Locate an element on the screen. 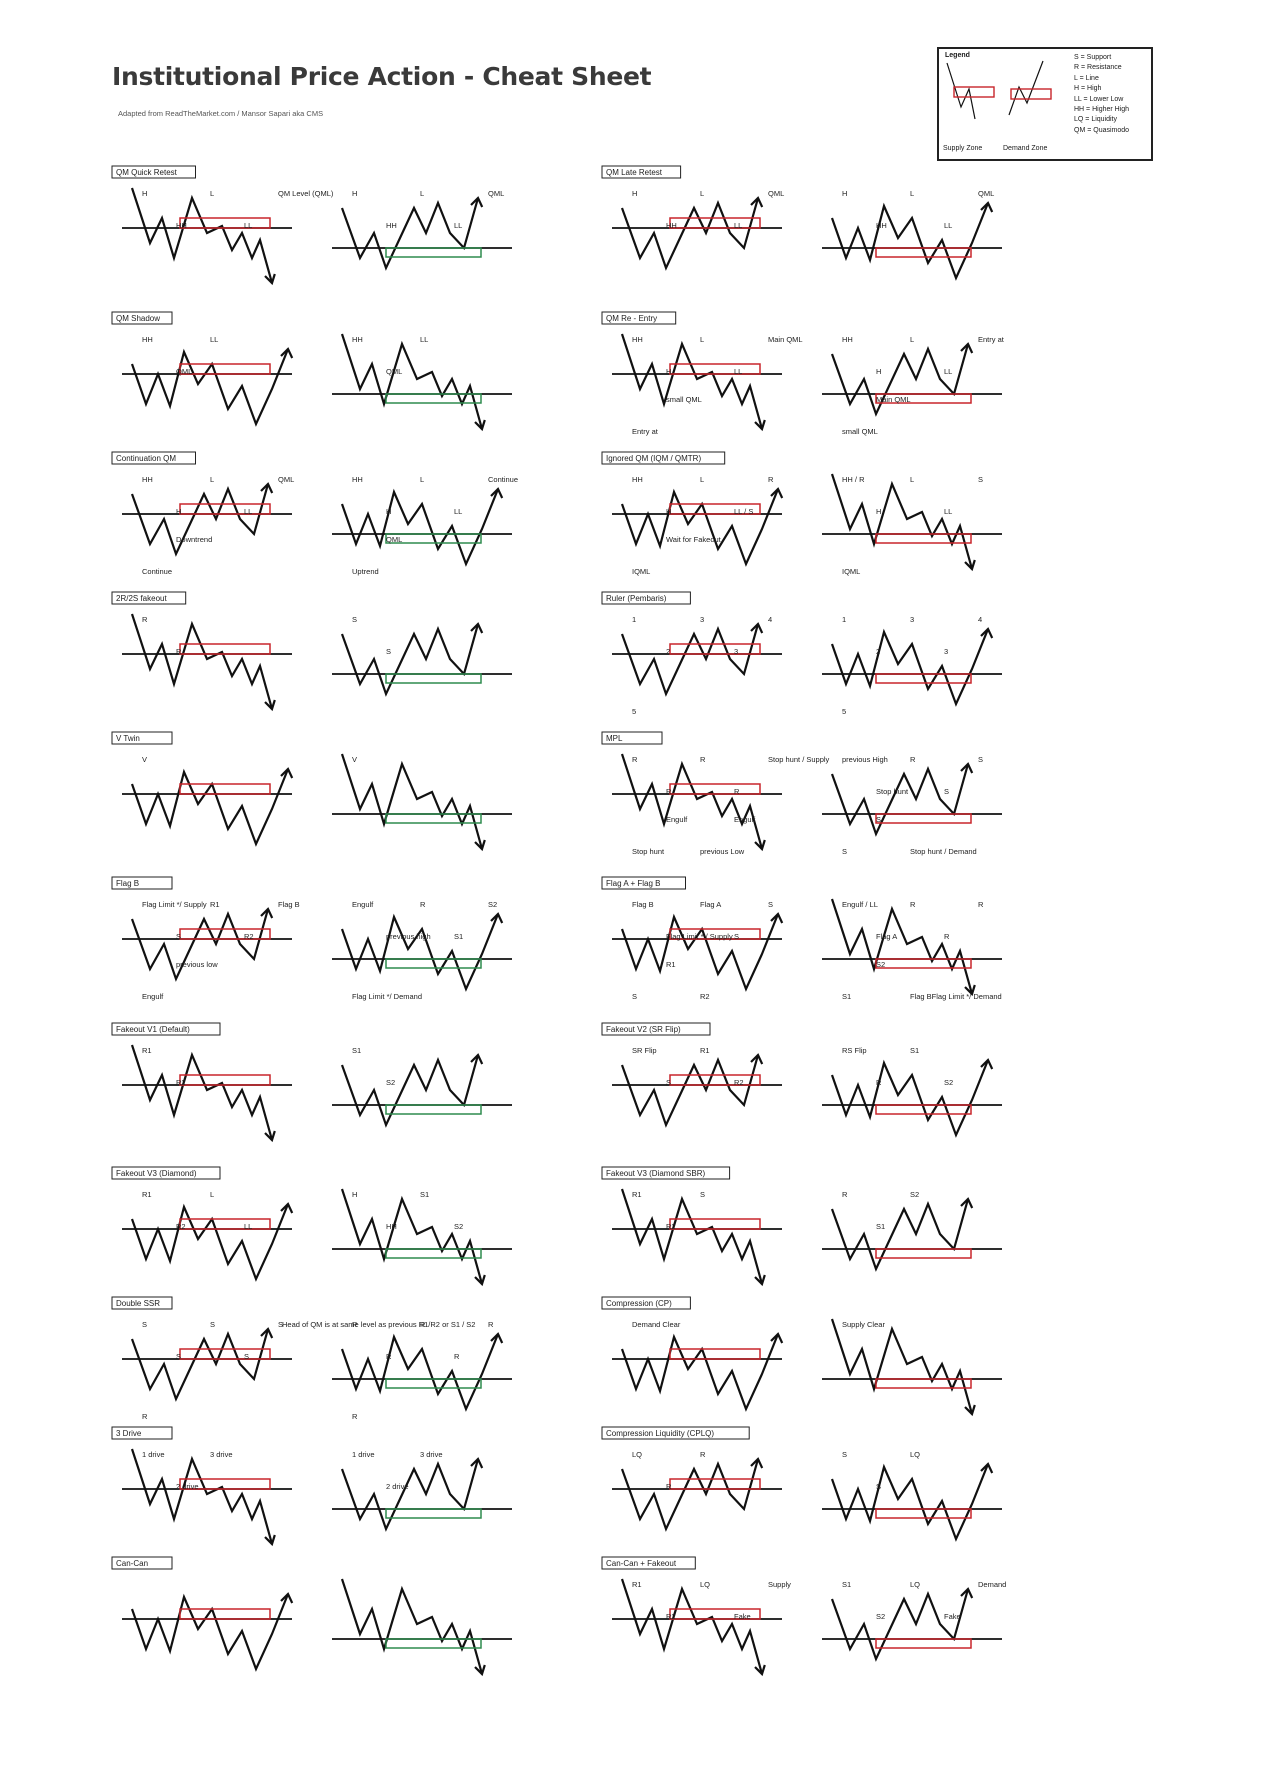 The width and height of the screenshot is (1266, 1790). annotation-label: R2 is located at coordinates (249, 936).